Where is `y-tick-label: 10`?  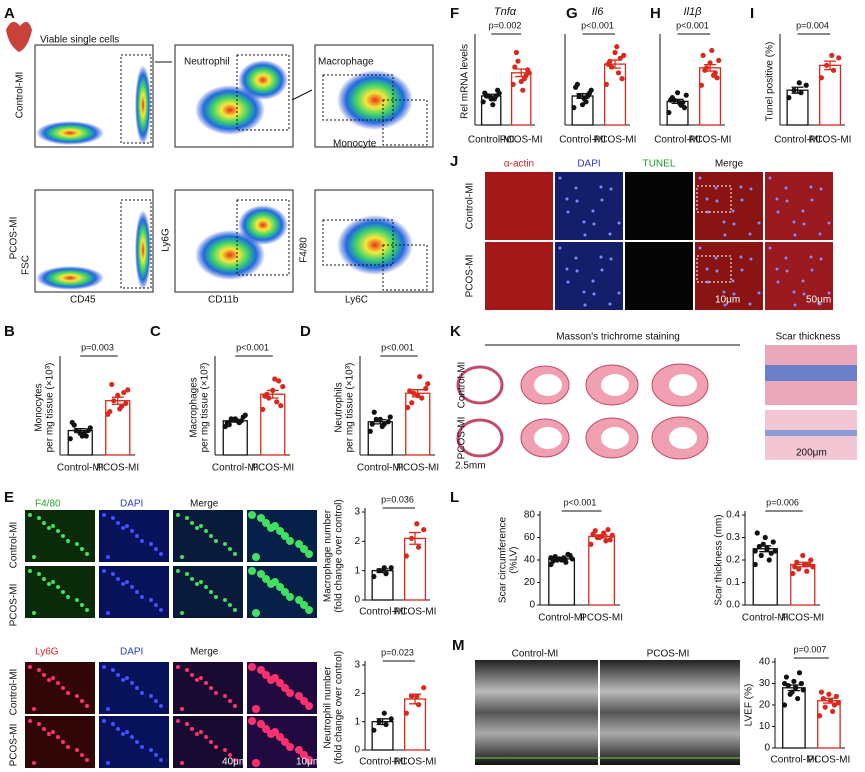 y-tick-label: 10 is located at coordinates (765, 726).